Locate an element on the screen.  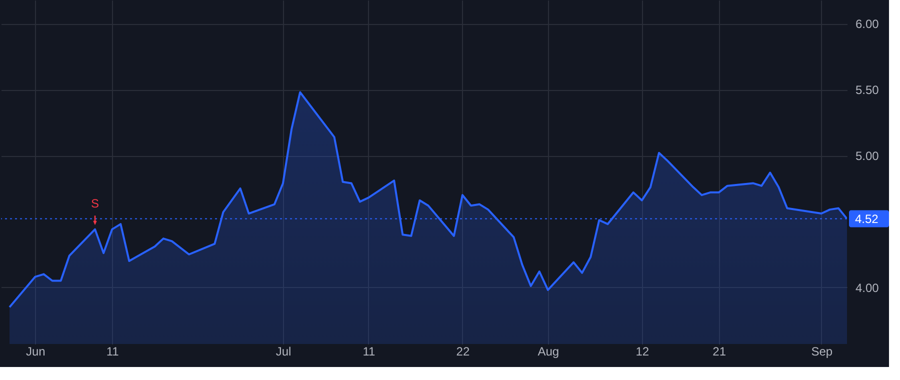
y-tick-label: 4.00 is located at coordinates (868, 287).